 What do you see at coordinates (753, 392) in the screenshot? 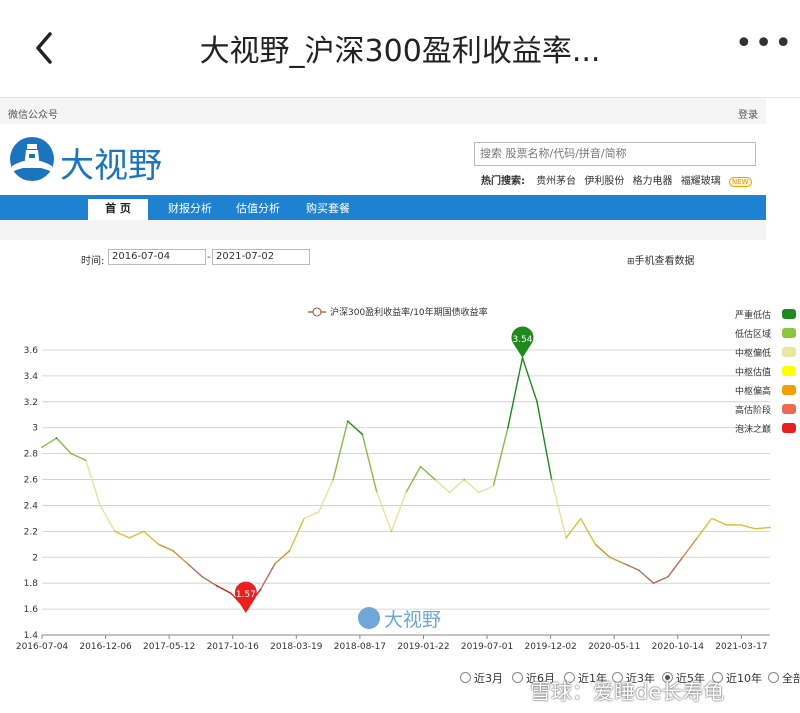
I see `legend-label: 中枢偏高` at bounding box center [753, 392].